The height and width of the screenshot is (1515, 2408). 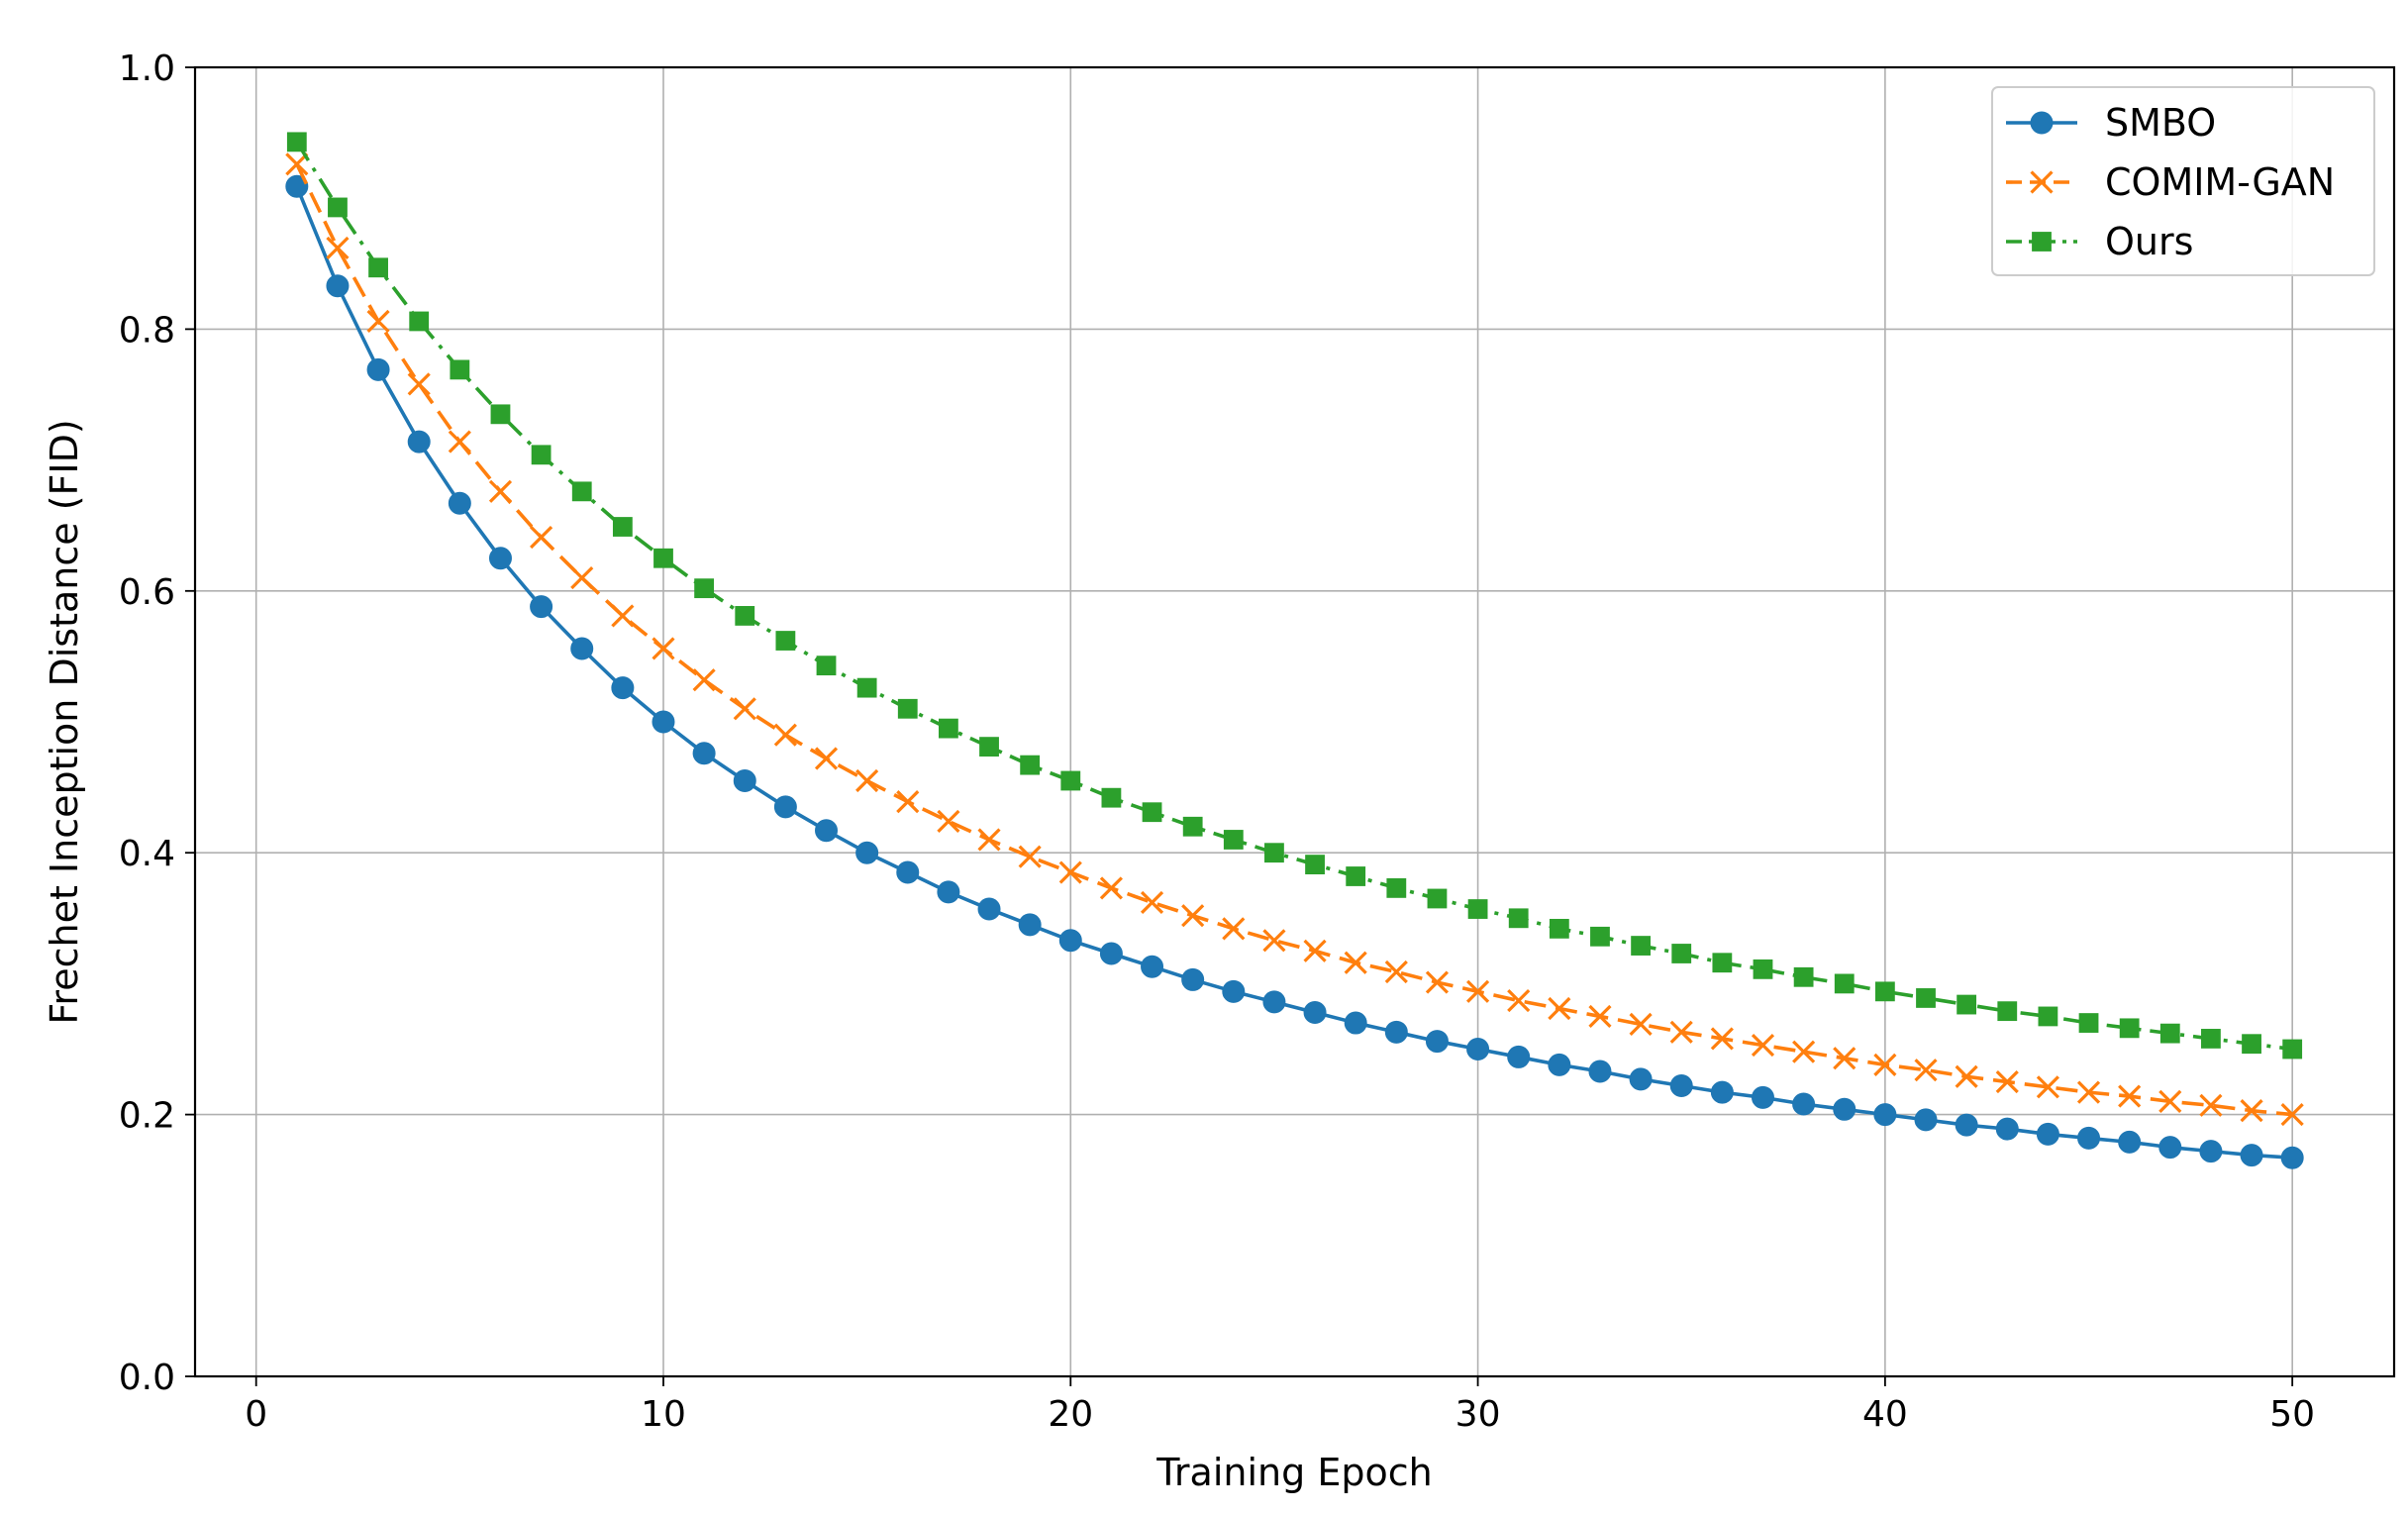 I want to click on legend-entry: COMIM-GAN, so click(x=2170, y=182).